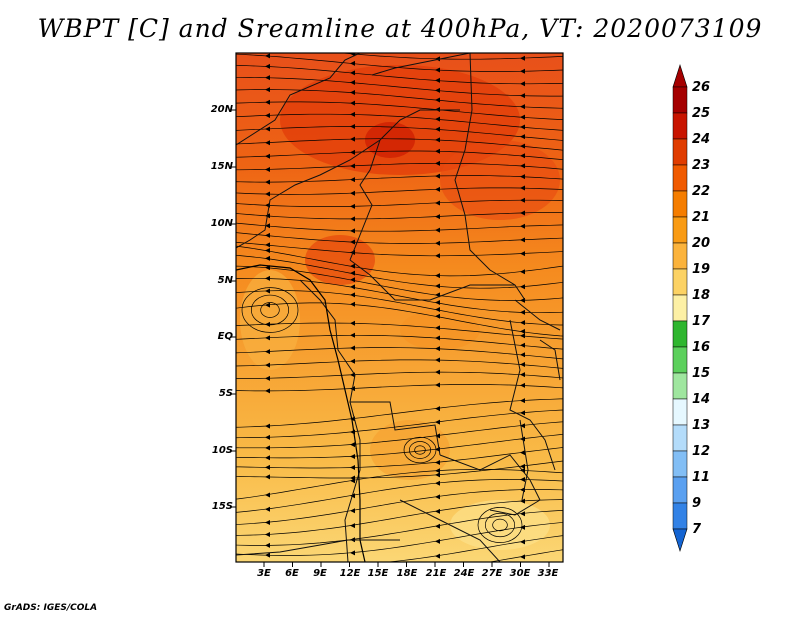 This screenshot has width=800, height=618. What do you see at coordinates (701, 451) in the screenshot?
I see `colorbar-label: 12` at bounding box center [701, 451].